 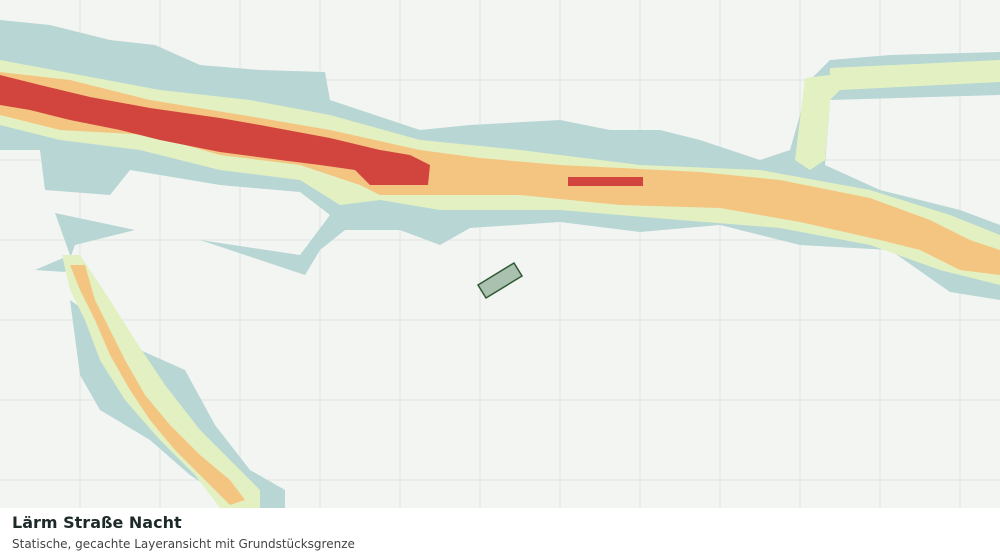 What do you see at coordinates (97, 522) in the screenshot?
I see `map-title: Lärm Straße Nacht` at bounding box center [97, 522].